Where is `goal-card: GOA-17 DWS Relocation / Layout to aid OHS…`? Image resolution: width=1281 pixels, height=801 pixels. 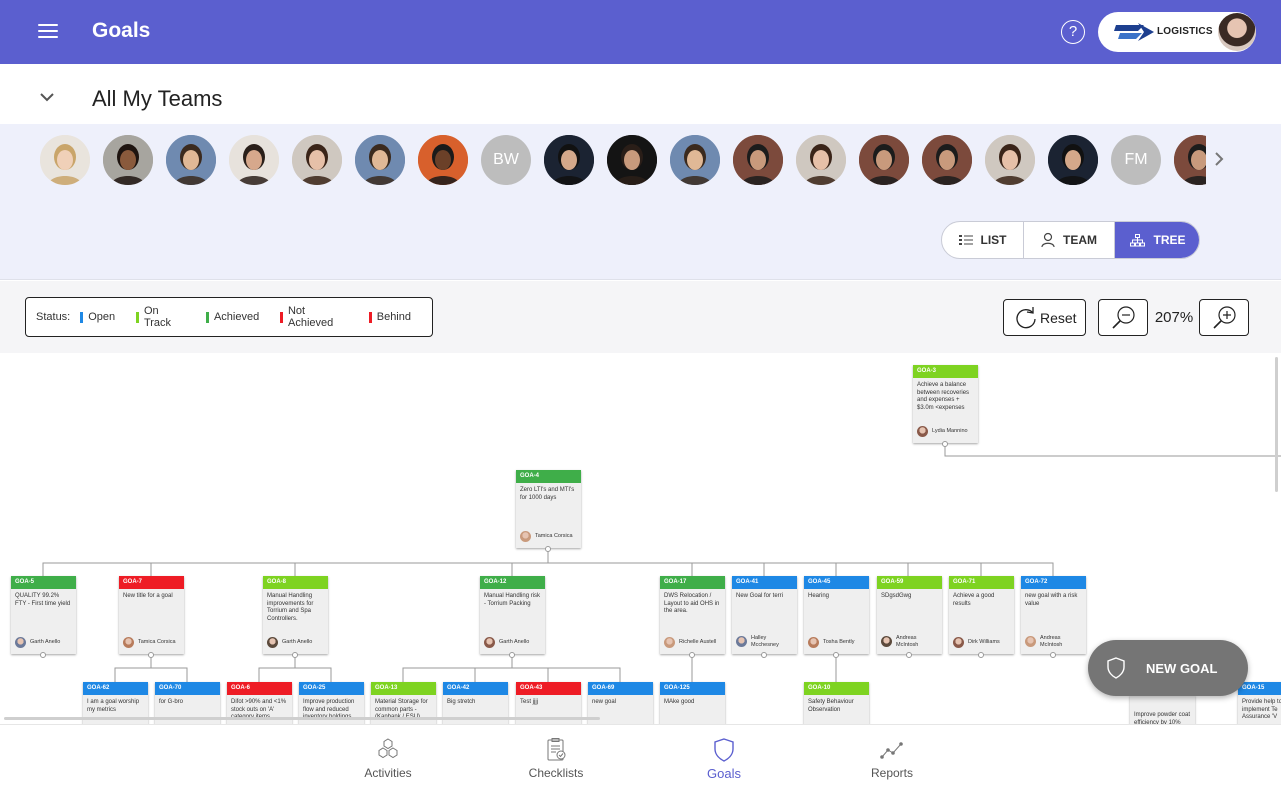 goal-card: GOA-17 DWS Relocation / Layout to aid OHS… is located at coordinates (692, 617).